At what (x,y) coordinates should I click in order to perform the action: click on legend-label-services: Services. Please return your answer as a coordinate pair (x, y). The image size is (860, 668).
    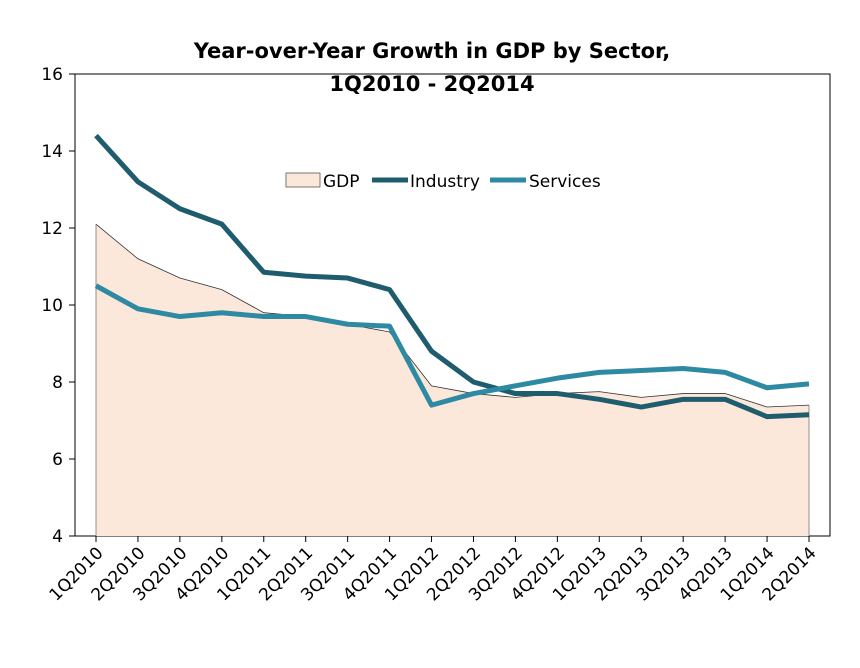
    Looking at the image, I should click on (565, 182).